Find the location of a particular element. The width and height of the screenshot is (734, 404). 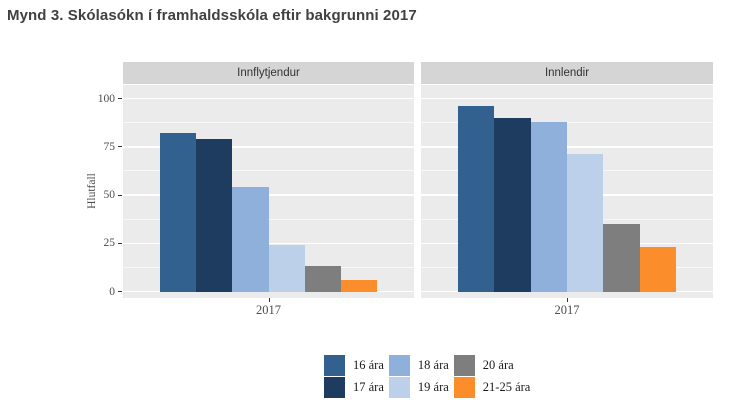

legend-label: 17 ára is located at coordinates (368, 387).